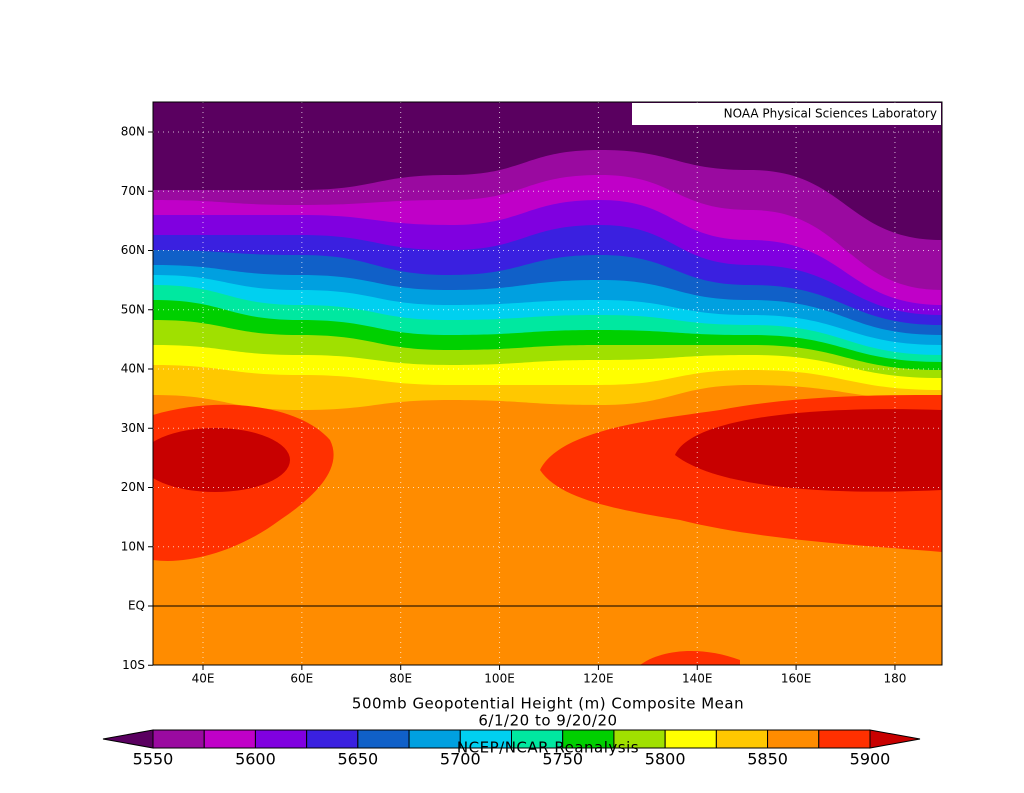 This screenshot has height=793, width=1024. What do you see at coordinates (136, 606) in the screenshot?
I see `lat-label: EQ` at bounding box center [136, 606].